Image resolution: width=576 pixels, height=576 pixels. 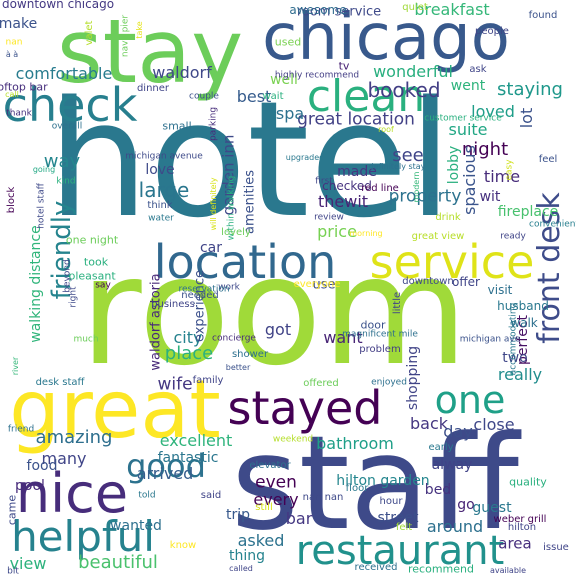 What do you see at coordinates (344, 66) in the screenshot?
I see `word-tv: tv` at bounding box center [344, 66].